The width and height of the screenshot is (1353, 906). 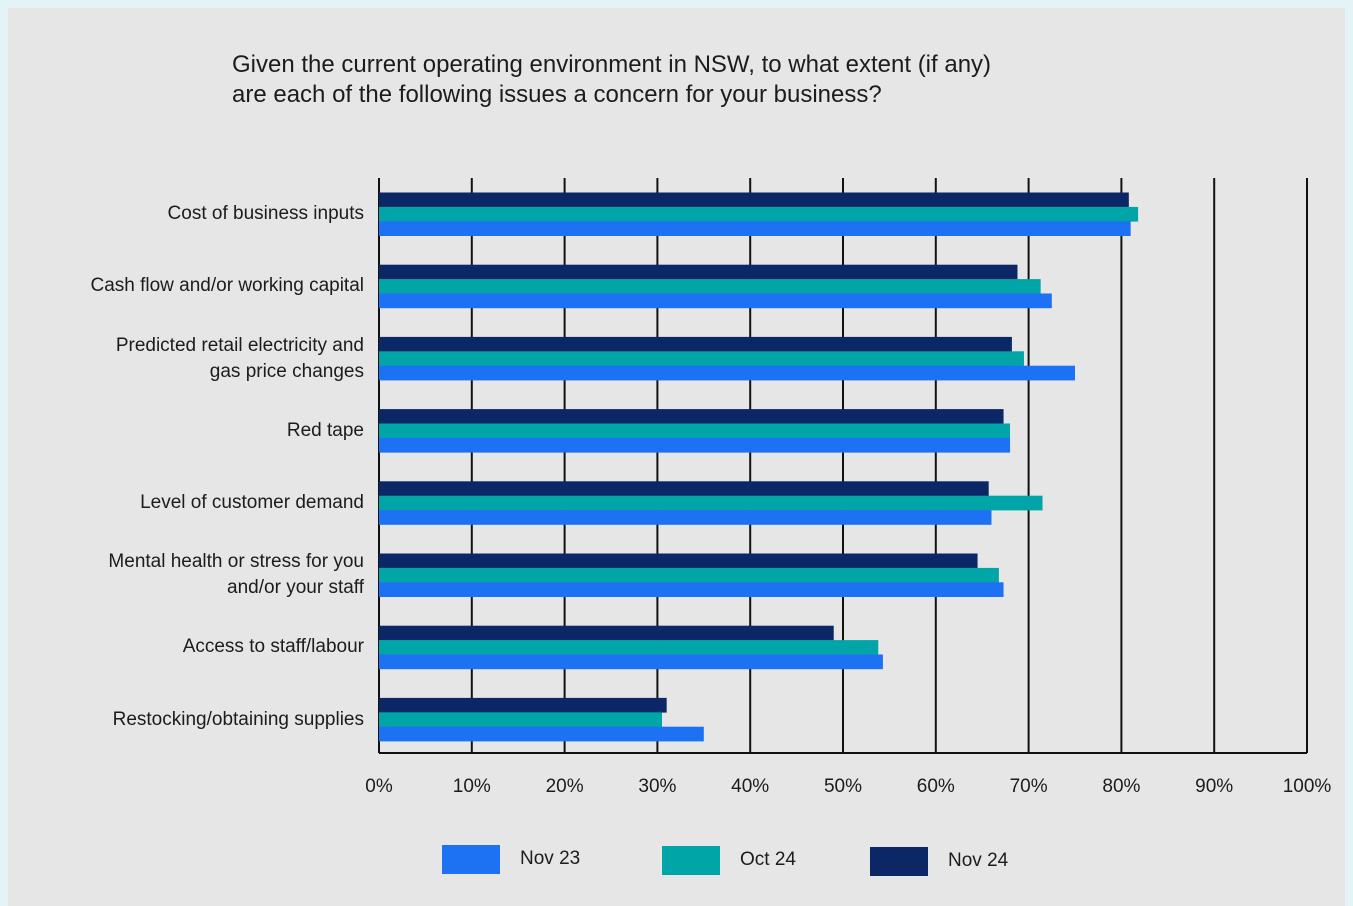 I want to click on category-label-line: Cash flow and/or working capital, so click(x=227, y=286).